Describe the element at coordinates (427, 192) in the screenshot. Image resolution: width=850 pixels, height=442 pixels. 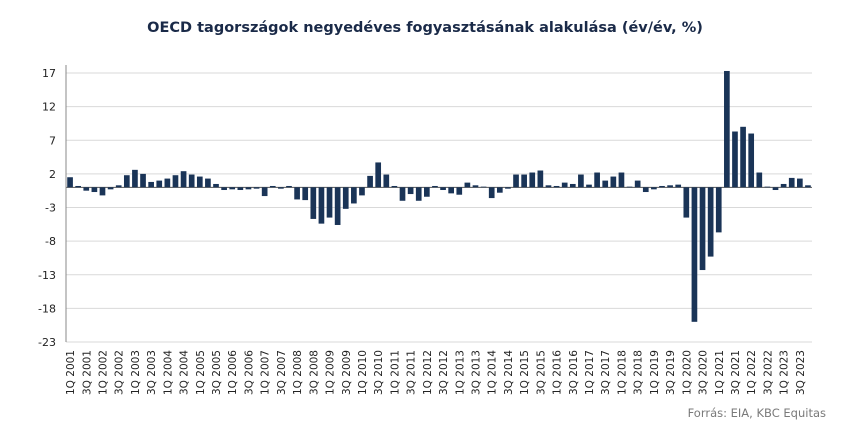
I see `bar-1Q-2012` at that location.